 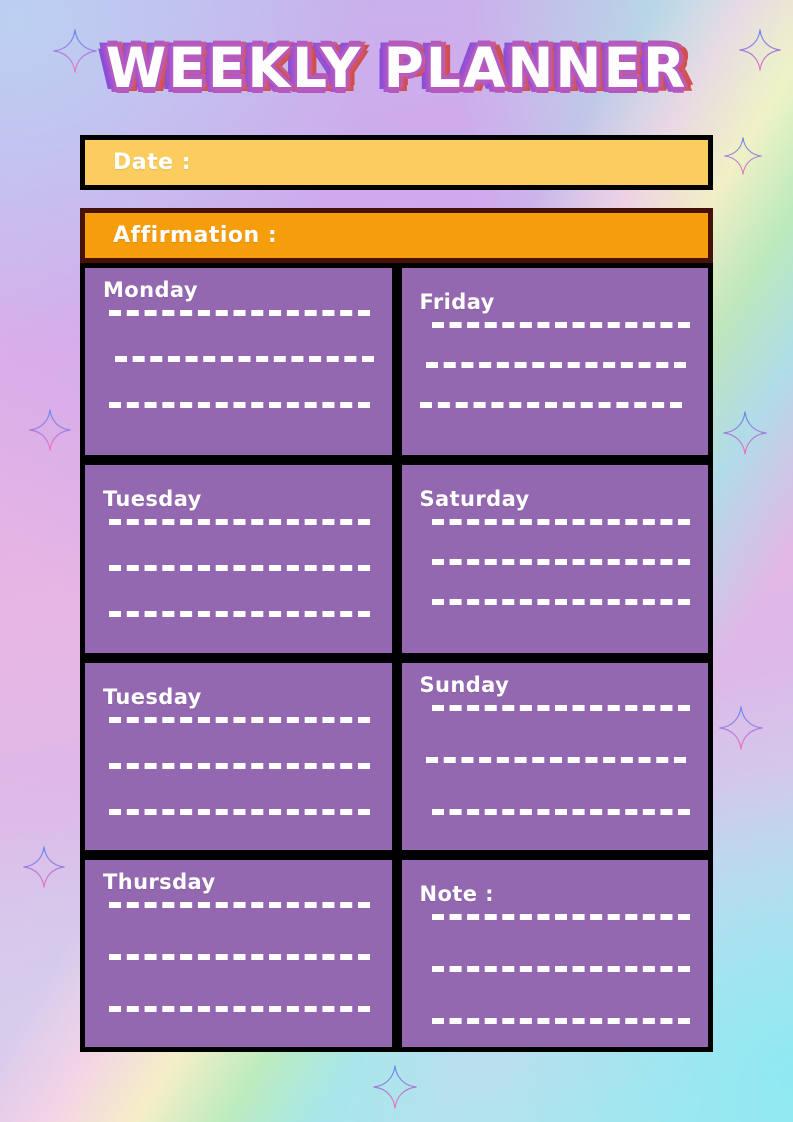 I want to click on planner-cell-title: Monday, so click(x=150, y=290).